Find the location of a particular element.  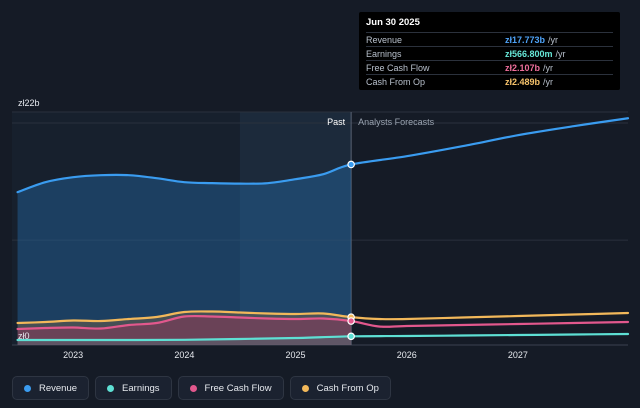

forecast-label: Analysts Forecasts is located at coordinates (396, 122).